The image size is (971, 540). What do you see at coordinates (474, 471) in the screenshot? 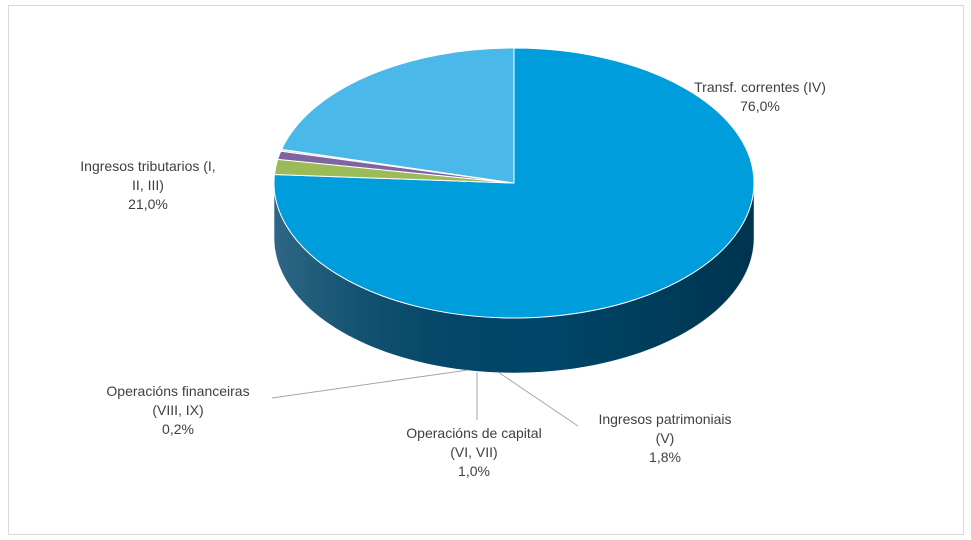
I see `value-label-operaci-ns-de-capital: 1,0%` at bounding box center [474, 471].